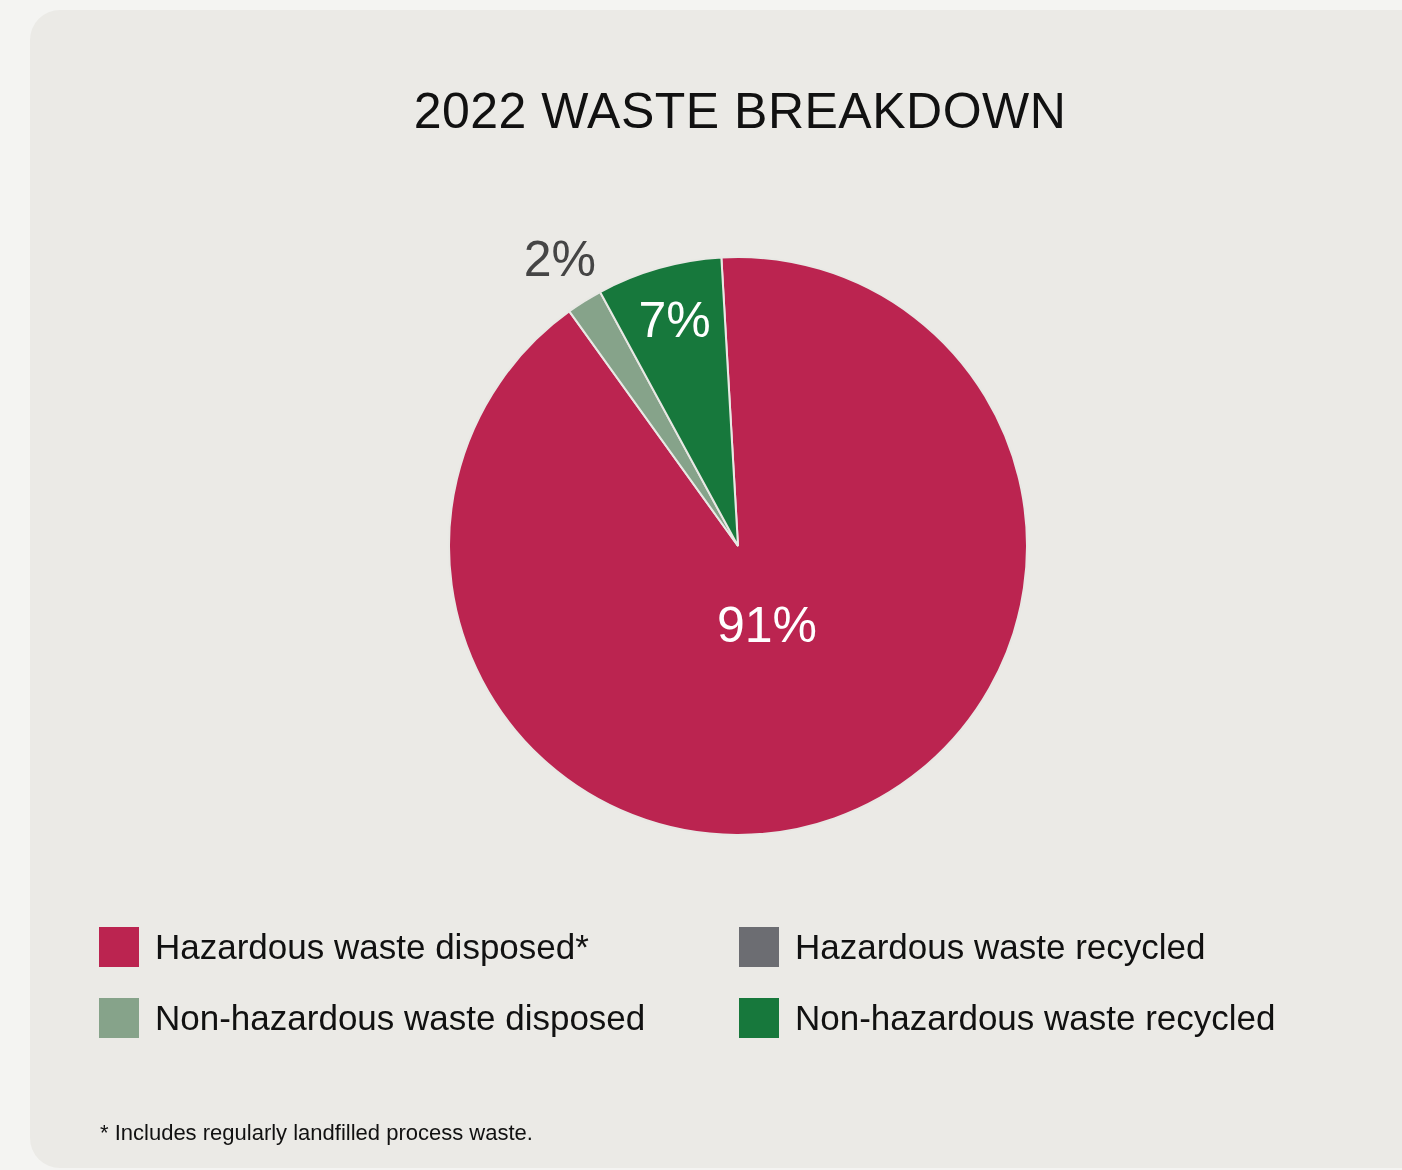 This screenshot has height=1170, width=1402. Describe the element at coordinates (316, 1133) in the screenshot. I see `text: * Includes regularly landfilled process waste.` at that location.